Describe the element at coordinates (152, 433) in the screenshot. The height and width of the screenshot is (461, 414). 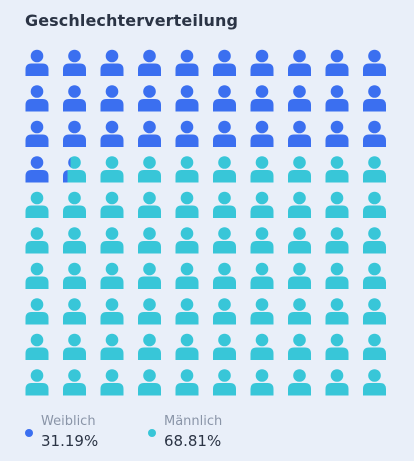
I see `legend-dot-maennlich` at that location.